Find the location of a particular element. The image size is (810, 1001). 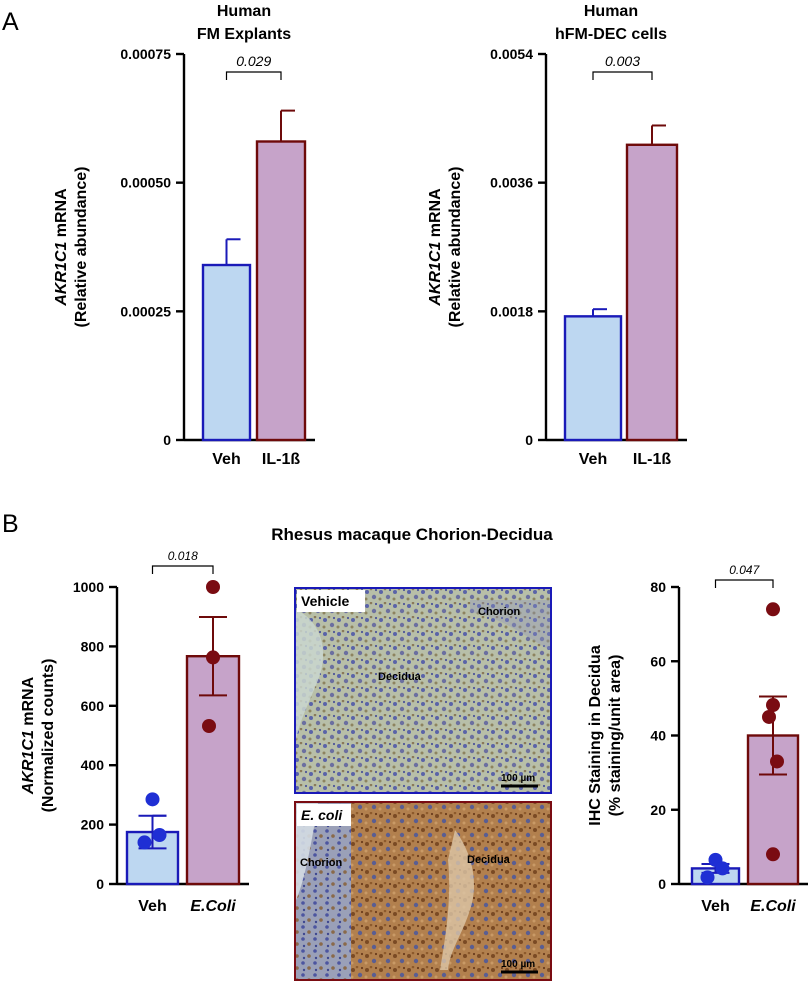

ecoli-label: E. coli is located at coordinates (322, 815).